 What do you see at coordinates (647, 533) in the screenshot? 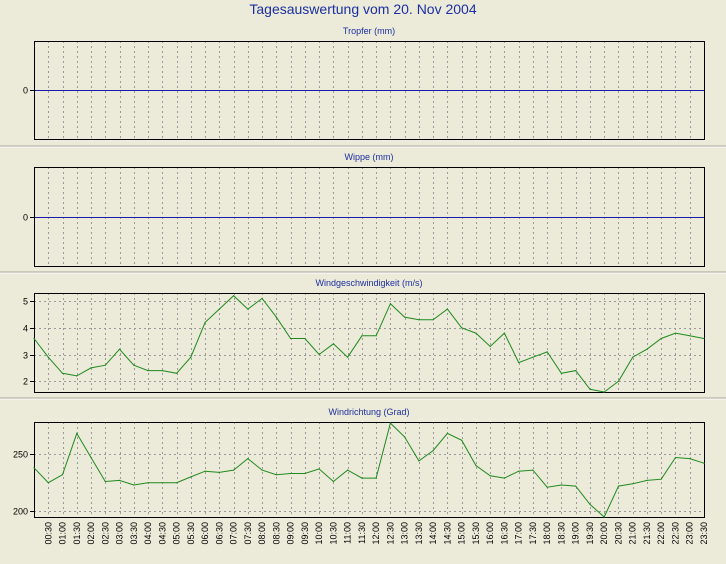
I see `x-tick-label: 21:30` at bounding box center [647, 533].